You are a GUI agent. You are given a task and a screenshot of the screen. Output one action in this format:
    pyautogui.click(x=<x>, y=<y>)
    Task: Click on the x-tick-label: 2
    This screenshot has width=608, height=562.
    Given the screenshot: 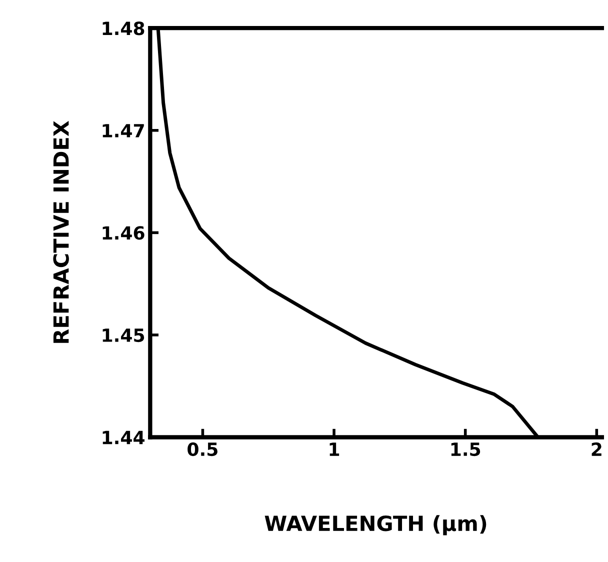 What is the action you would take?
    pyautogui.click(x=597, y=449)
    